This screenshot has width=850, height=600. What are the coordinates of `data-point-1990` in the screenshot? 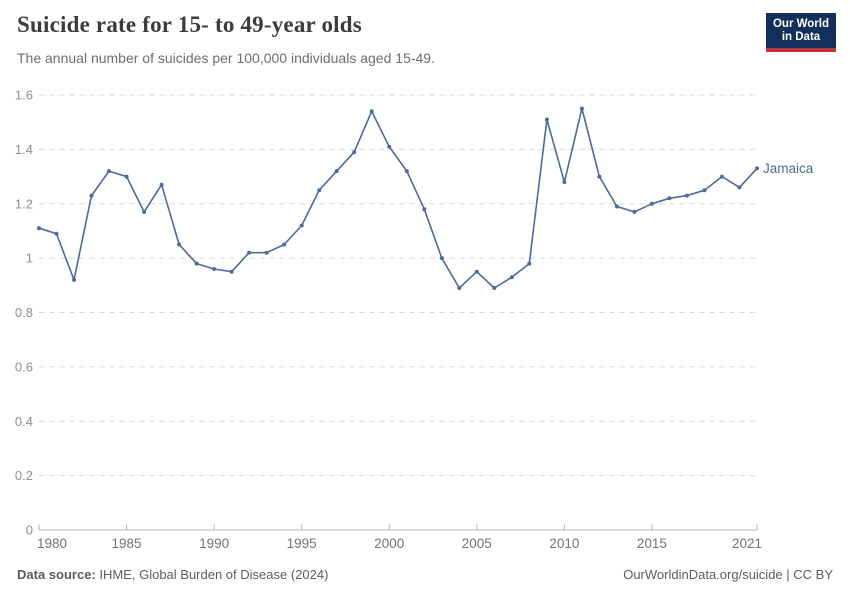 It's located at (214, 269).